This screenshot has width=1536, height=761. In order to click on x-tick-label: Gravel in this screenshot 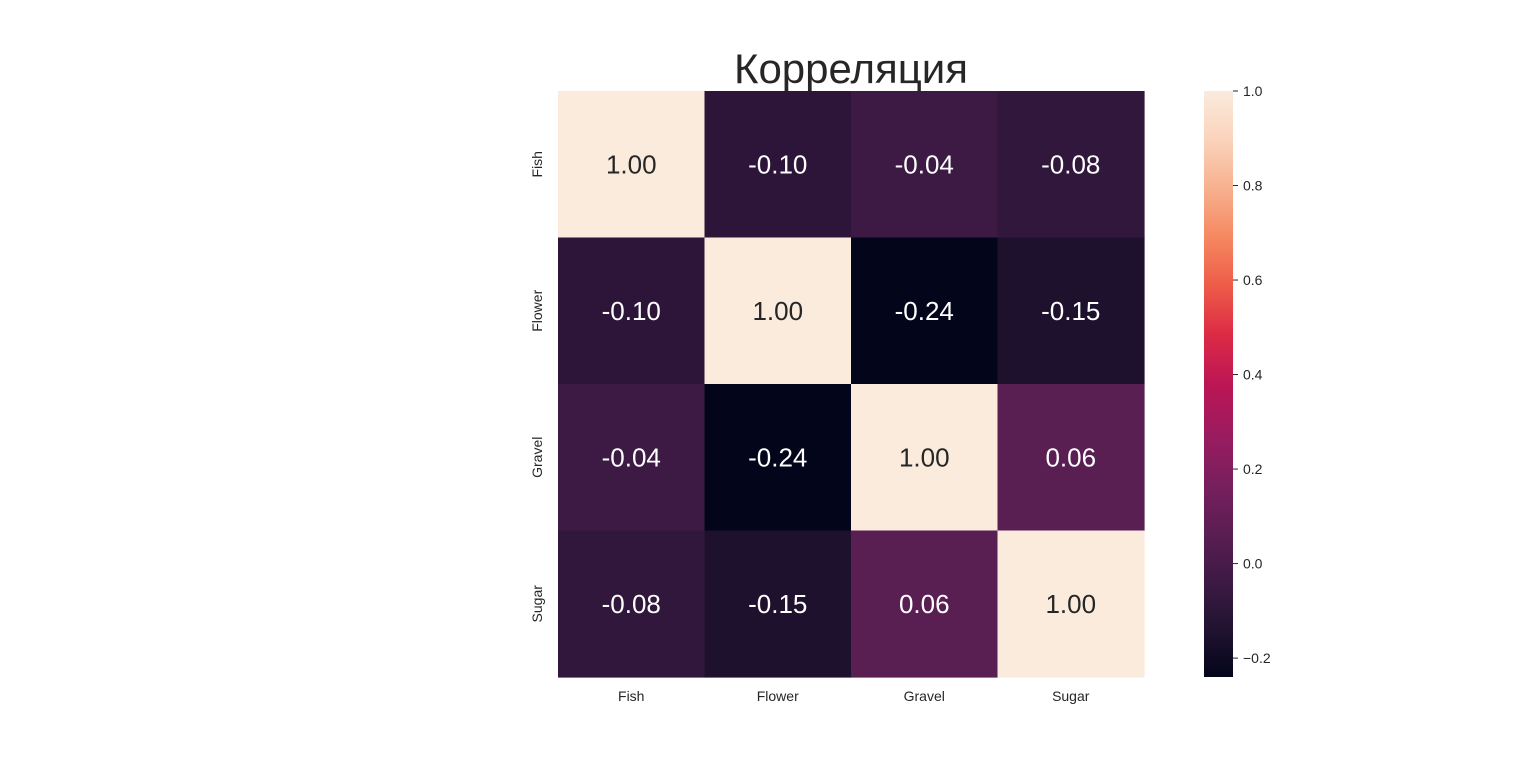, I will do `click(924, 696)`.